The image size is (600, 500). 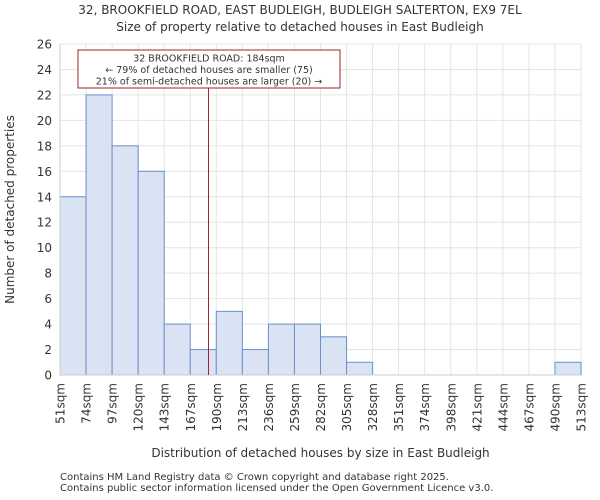 I want to click on y-tick-label: 22, so click(x=44, y=95).